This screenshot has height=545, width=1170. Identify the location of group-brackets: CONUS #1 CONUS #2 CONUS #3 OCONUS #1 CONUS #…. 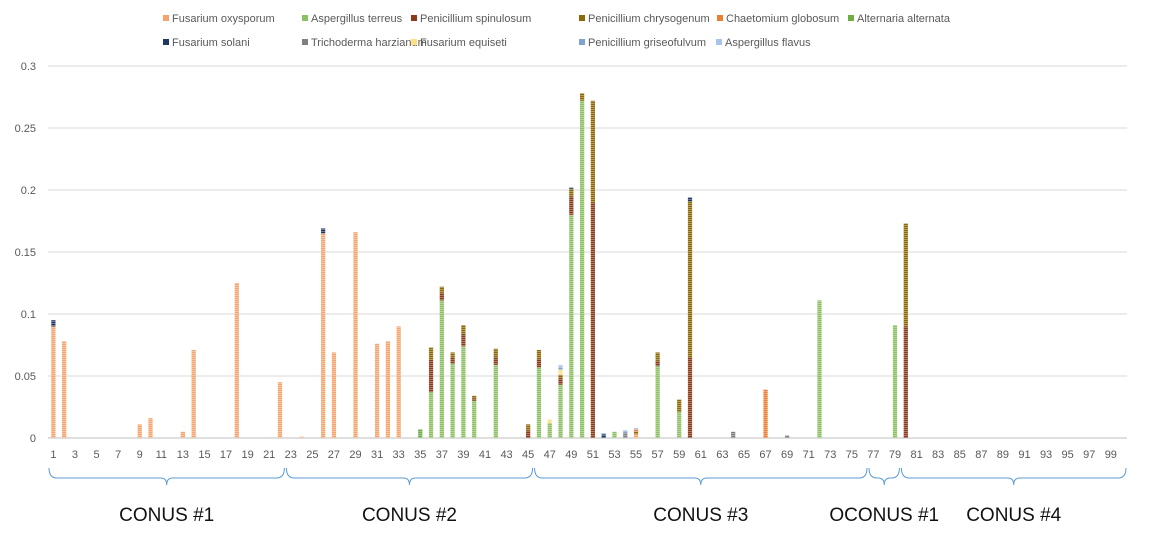
(587, 496).